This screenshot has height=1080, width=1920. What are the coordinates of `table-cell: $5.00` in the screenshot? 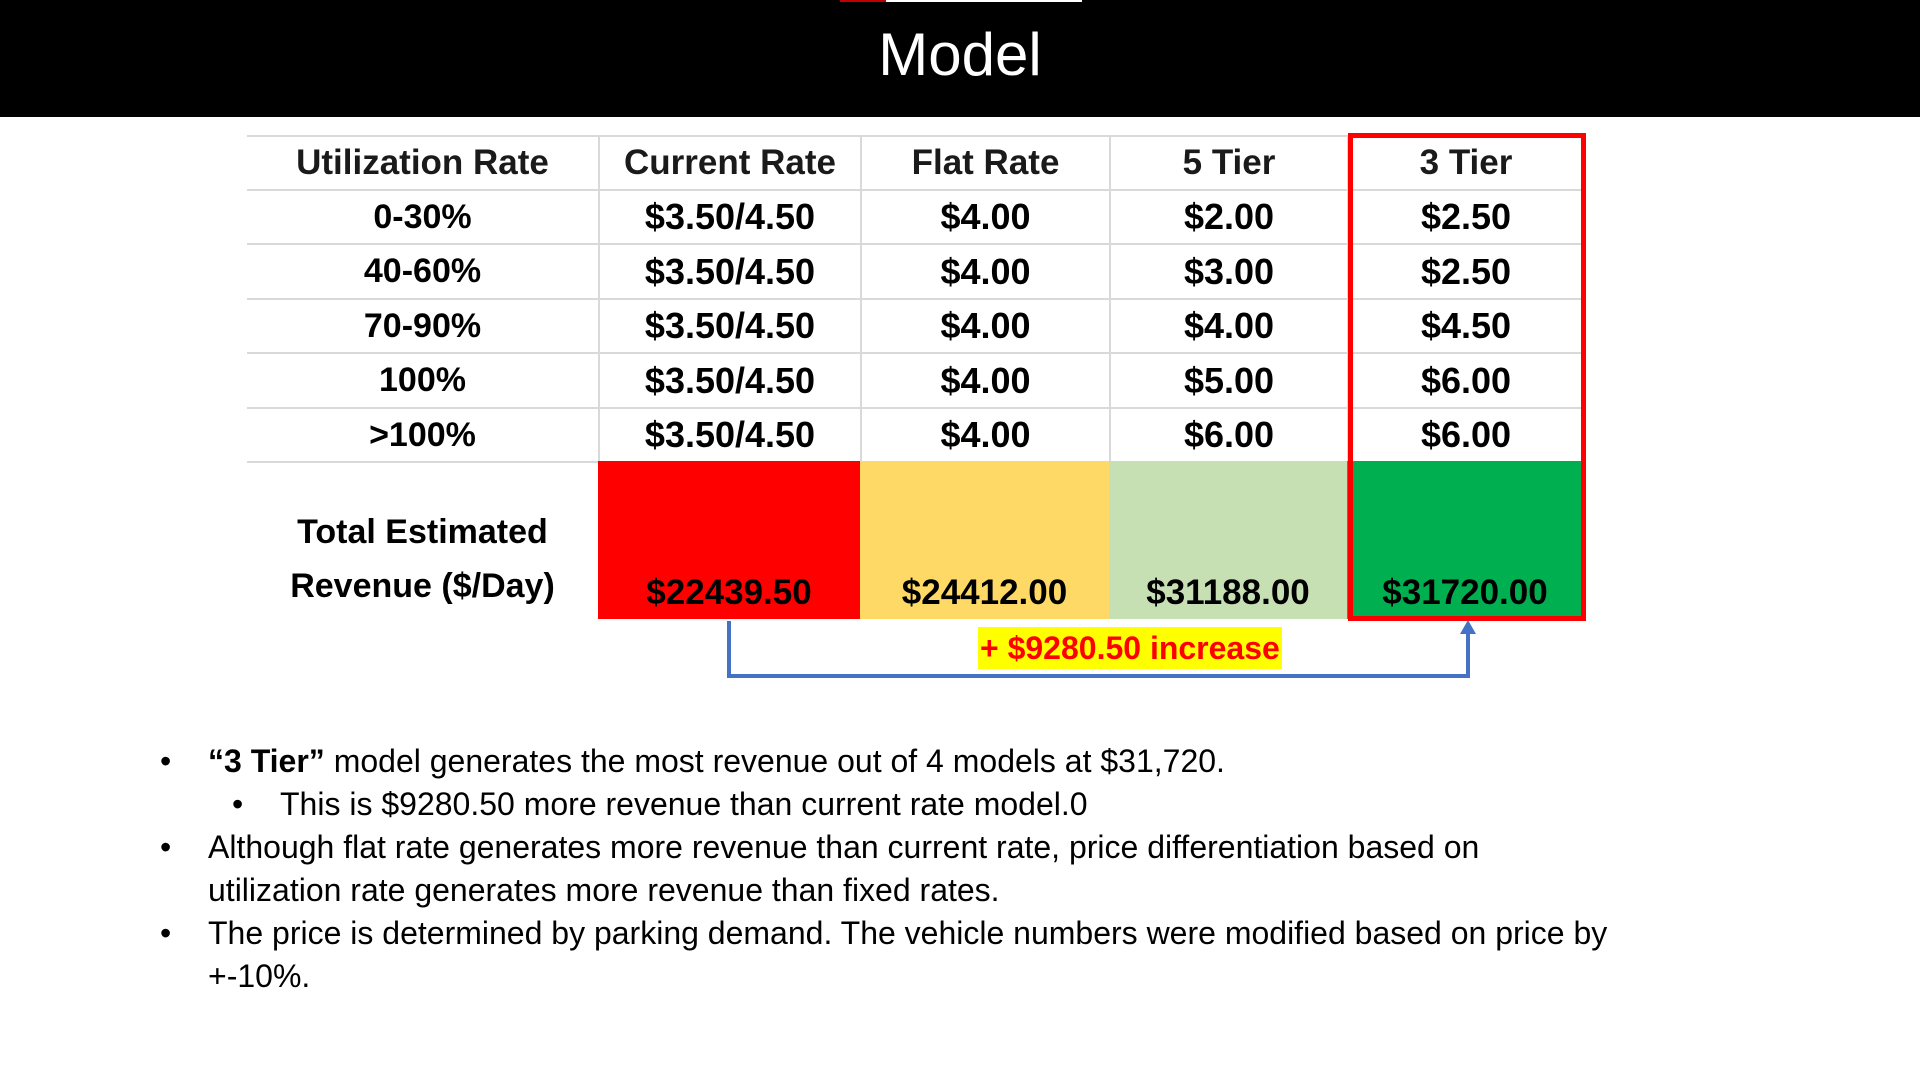 It's located at (1228, 379).